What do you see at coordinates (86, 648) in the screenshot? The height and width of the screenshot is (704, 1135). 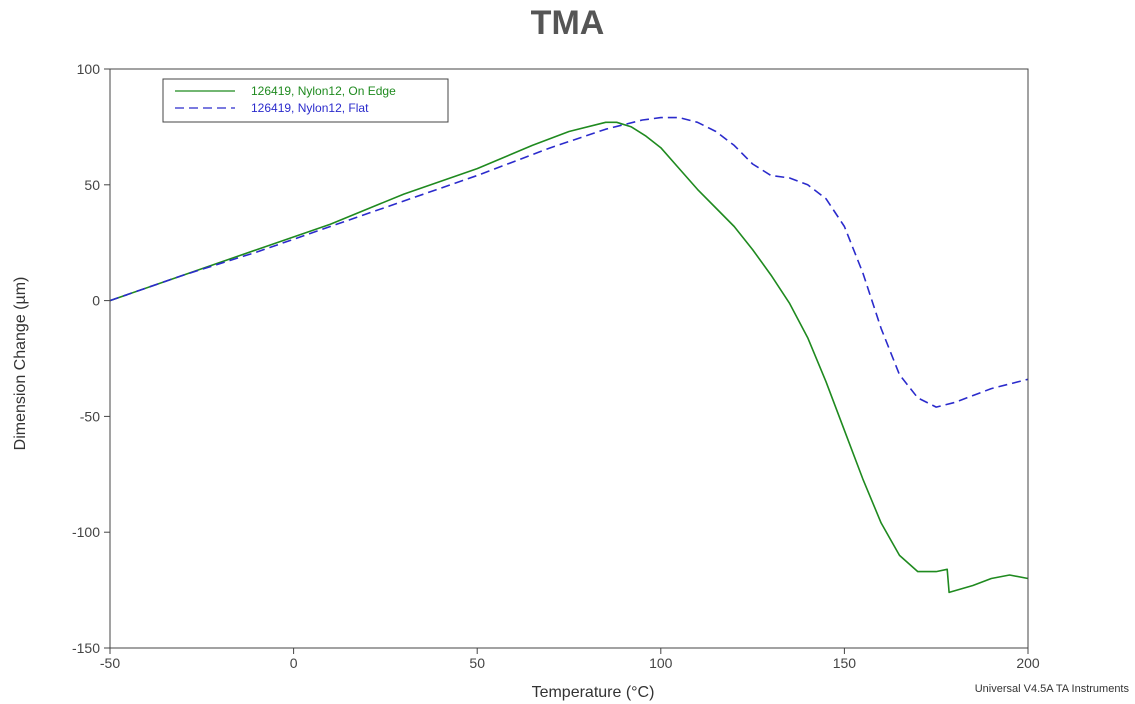 I see `y-tick-label: -150` at bounding box center [86, 648].